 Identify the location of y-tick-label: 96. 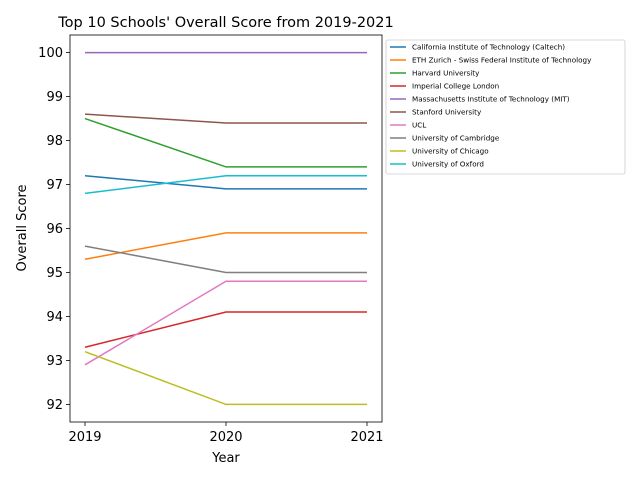
(54, 229).